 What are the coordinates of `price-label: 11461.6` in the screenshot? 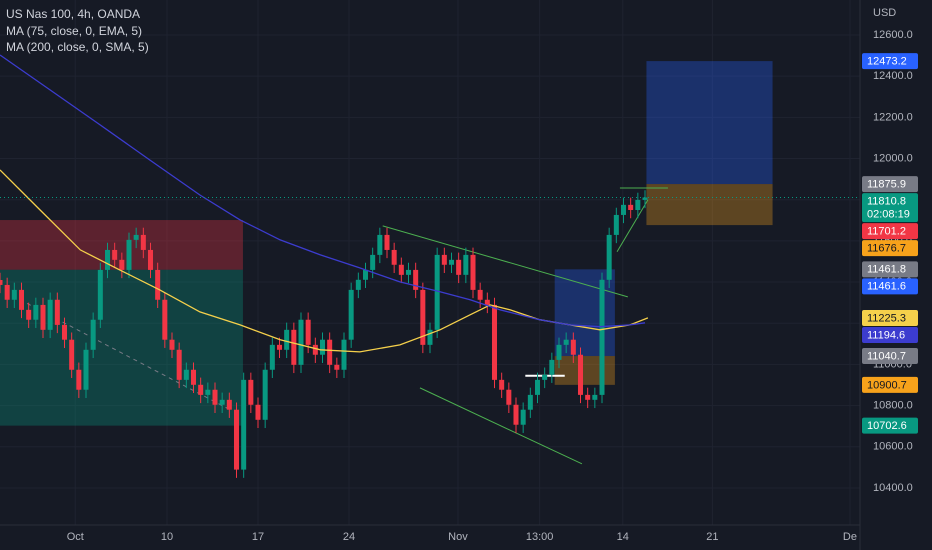 It's located at (886, 287).